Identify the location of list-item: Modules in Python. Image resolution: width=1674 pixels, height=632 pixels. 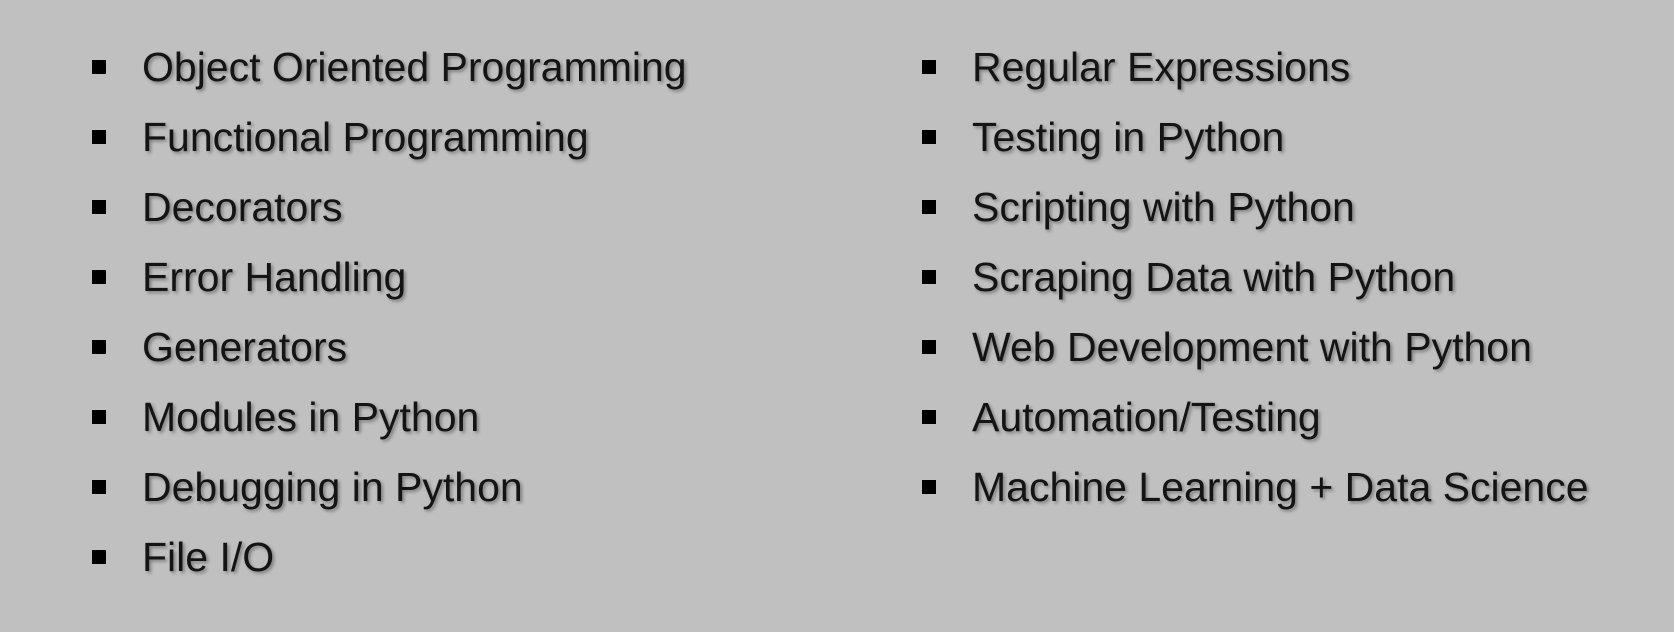
(387, 417).